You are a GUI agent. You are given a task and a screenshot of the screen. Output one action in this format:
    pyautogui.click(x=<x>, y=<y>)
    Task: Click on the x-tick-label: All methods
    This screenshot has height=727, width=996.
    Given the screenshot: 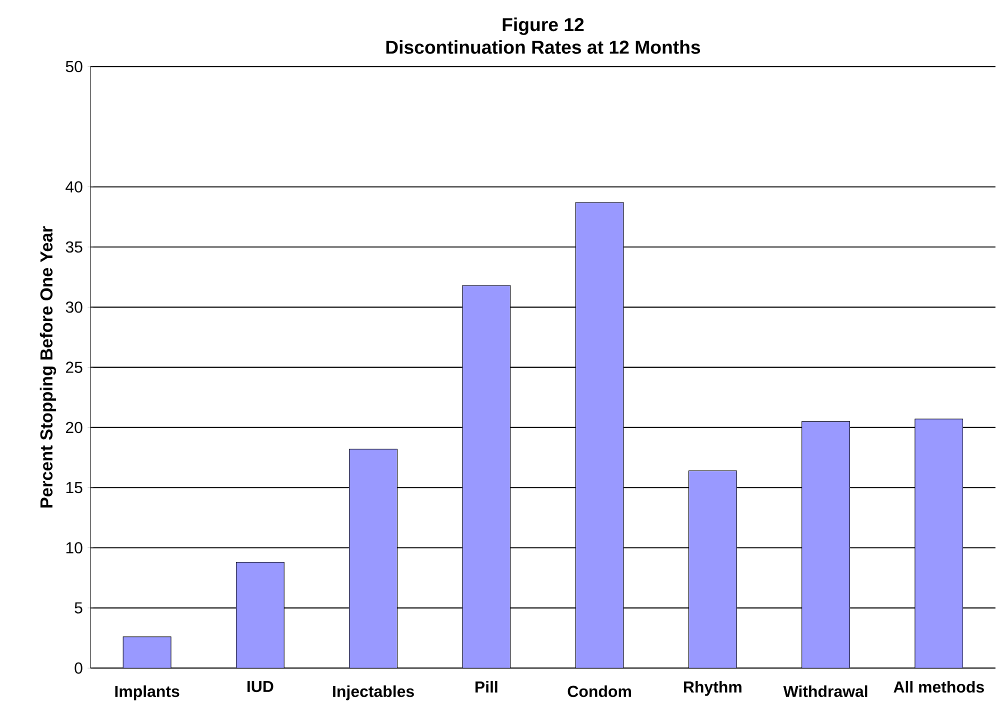 What is the action you would take?
    pyautogui.click(x=939, y=687)
    